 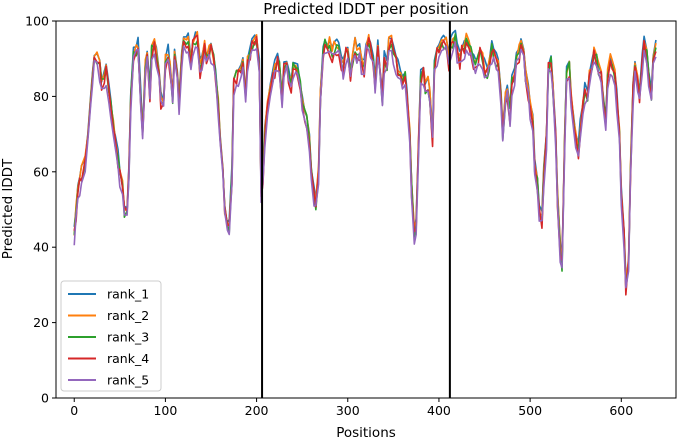 What do you see at coordinates (41, 171) in the screenshot?
I see `y-tick-label: 60` at bounding box center [41, 171].